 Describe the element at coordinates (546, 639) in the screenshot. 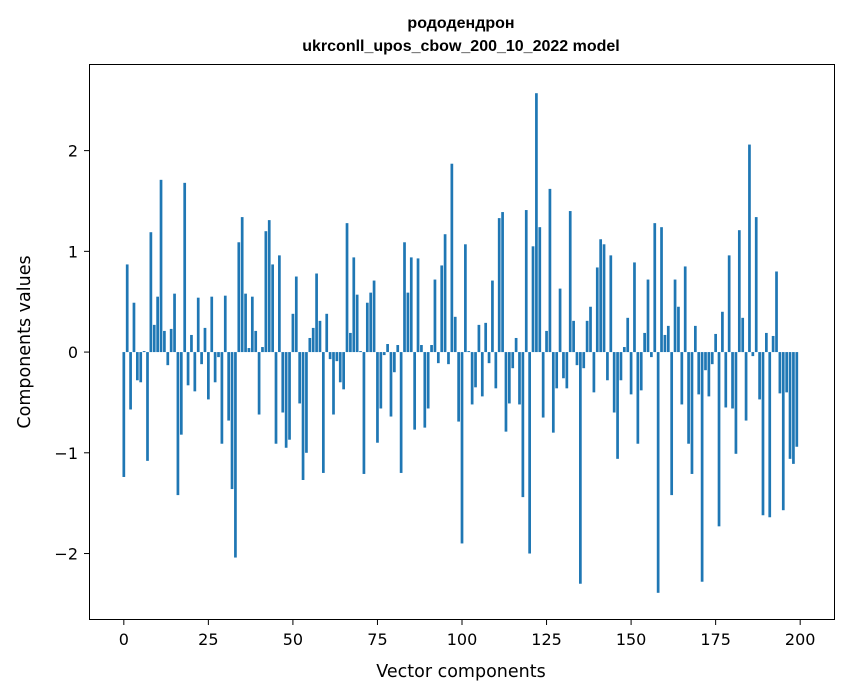

I see `x-tick-label: 125` at that location.